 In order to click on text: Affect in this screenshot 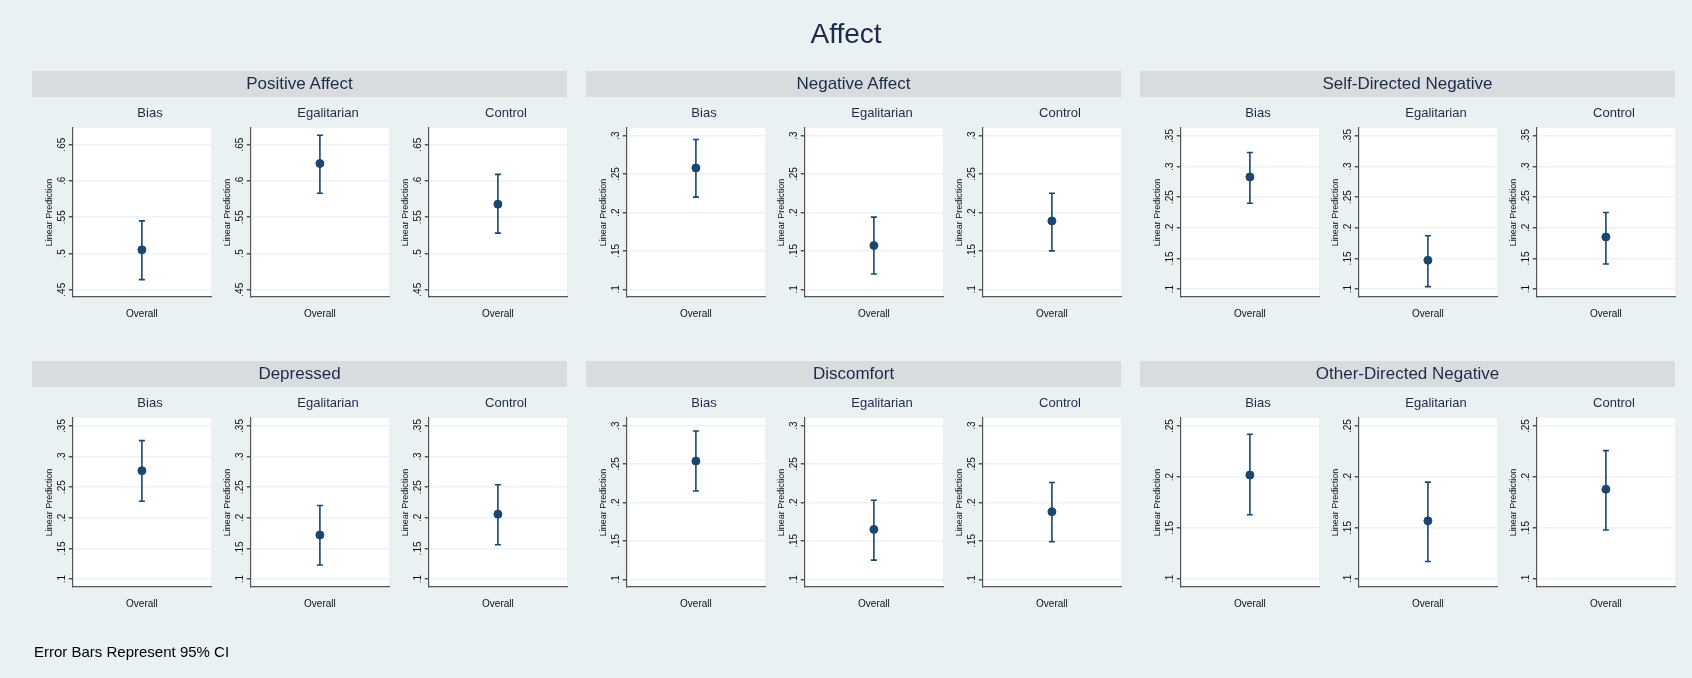, I will do `click(846, 34)`.